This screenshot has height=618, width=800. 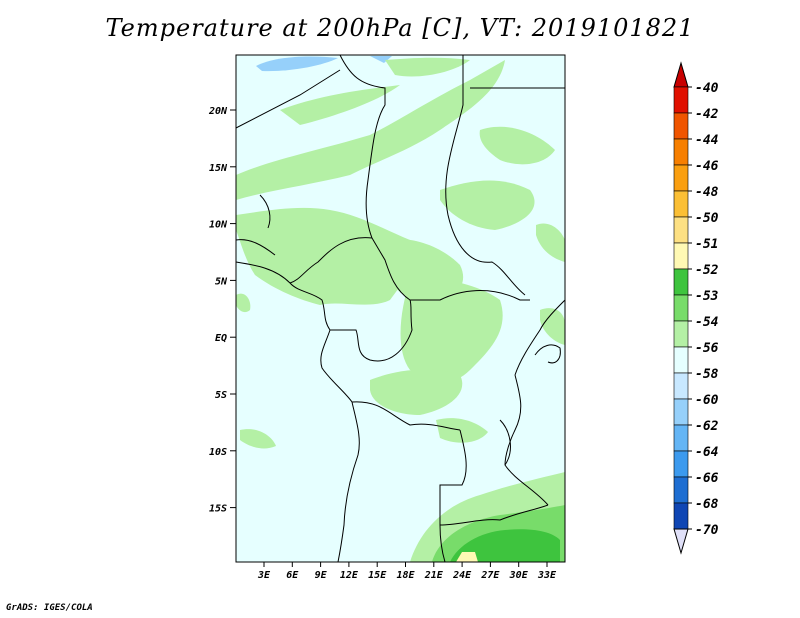 I want to click on colorbar-top-arrow, so click(x=681, y=74).